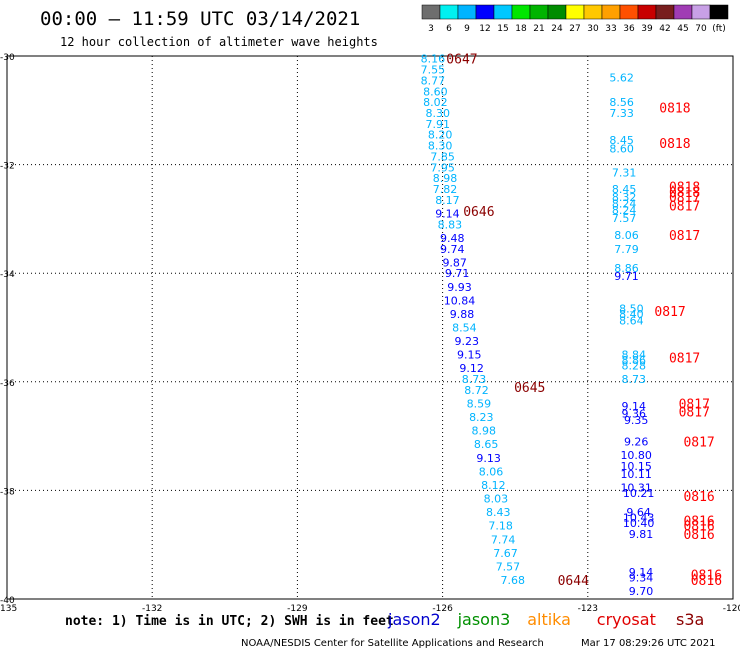  What do you see at coordinates (450, 224) in the screenshot?
I see `wave-height-point: 8.83` at bounding box center [450, 224].